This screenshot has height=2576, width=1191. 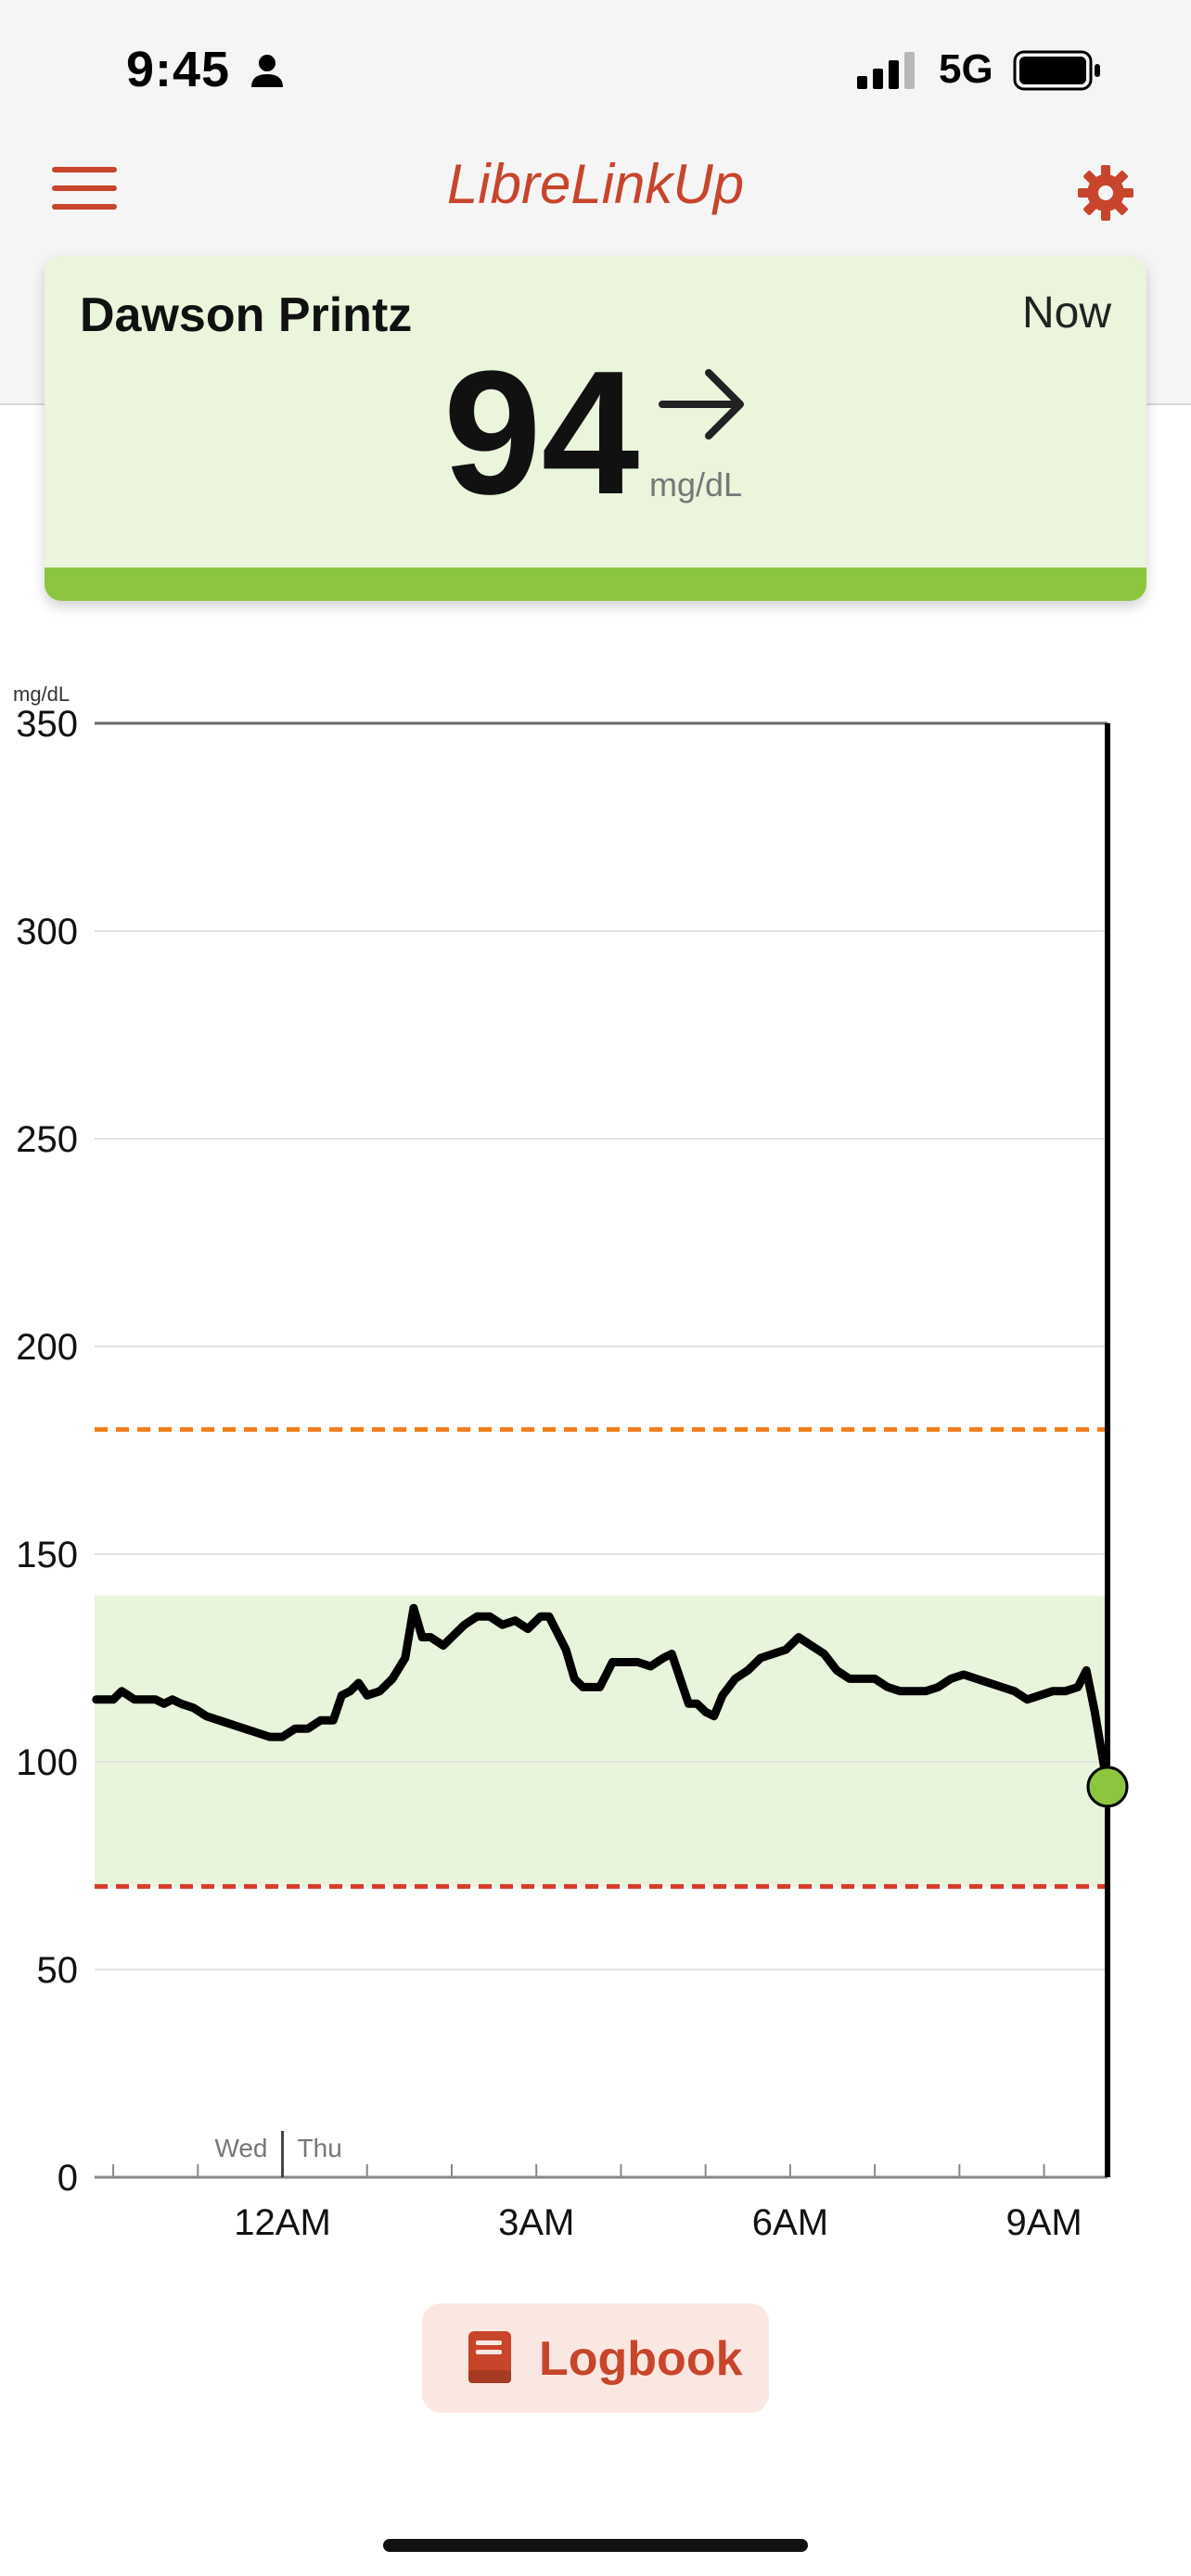 What do you see at coordinates (68, 2178) in the screenshot?
I see `y-tick-label: 0` at bounding box center [68, 2178].